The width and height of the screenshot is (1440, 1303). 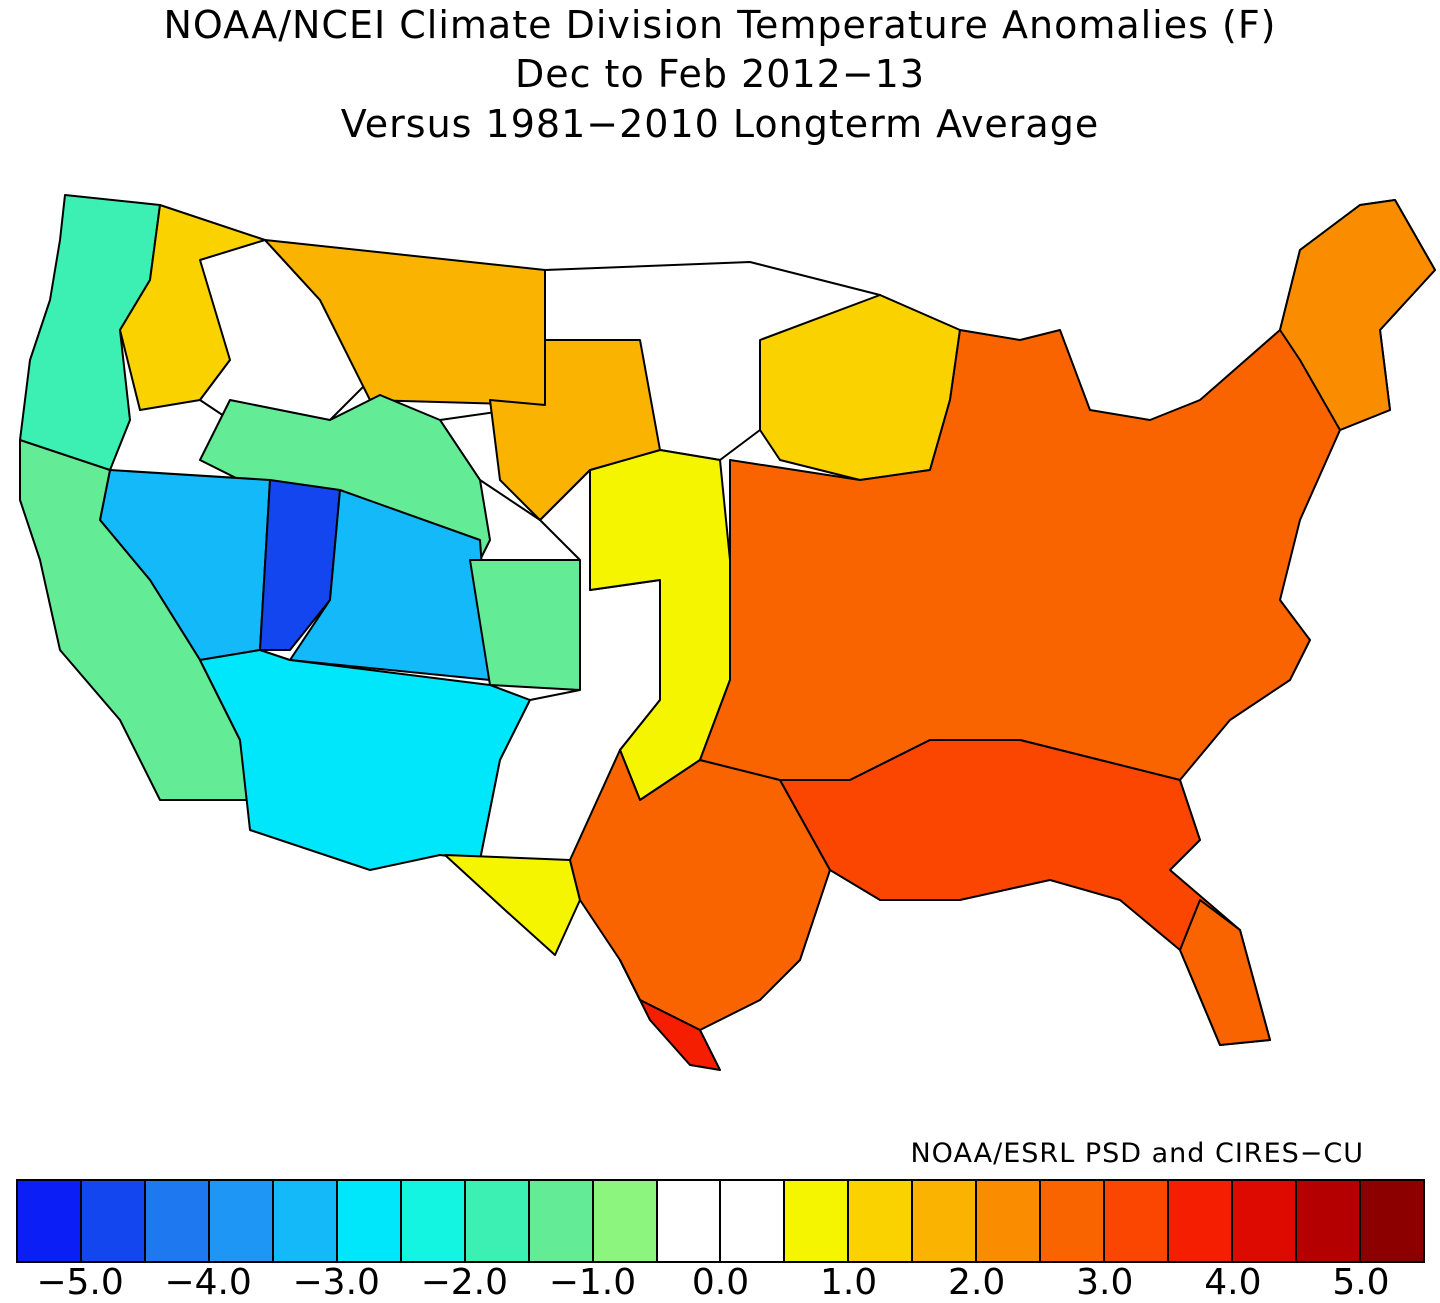 I want to click on legend-tick-label: −3.0, so click(x=336, y=1282).